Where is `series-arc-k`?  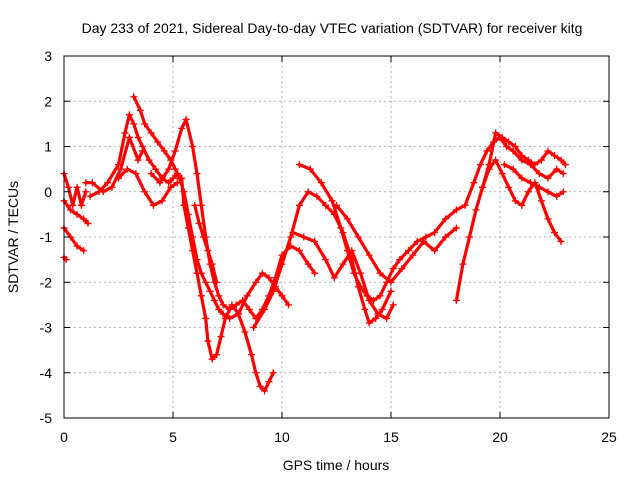
series-arc-k is located at coordinates (322, 259).